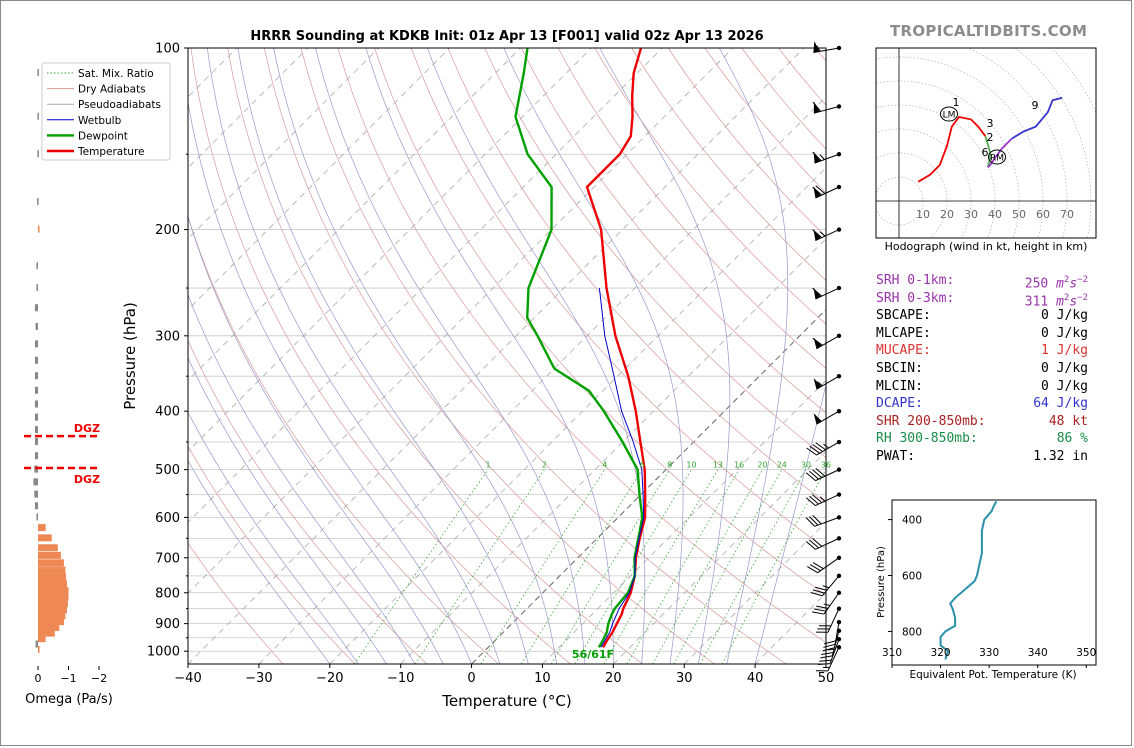  I want to click on wetbulb-profile, so click(621, 467).